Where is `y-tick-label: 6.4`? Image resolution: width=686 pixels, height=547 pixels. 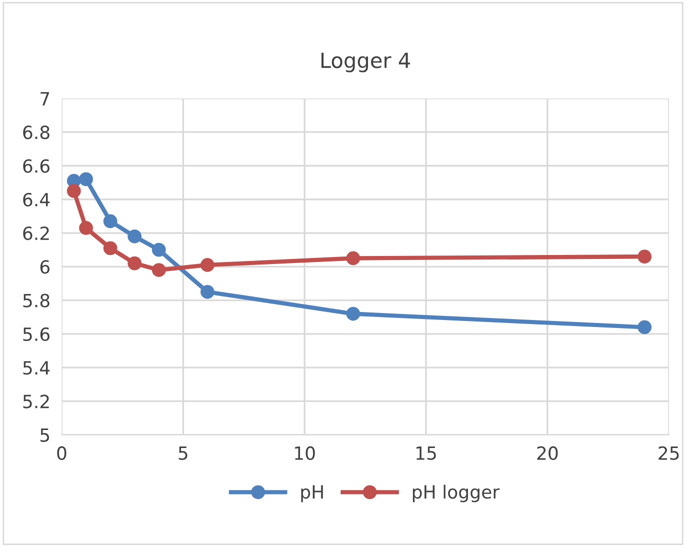 y-tick-label: 6.4 is located at coordinates (36, 199).